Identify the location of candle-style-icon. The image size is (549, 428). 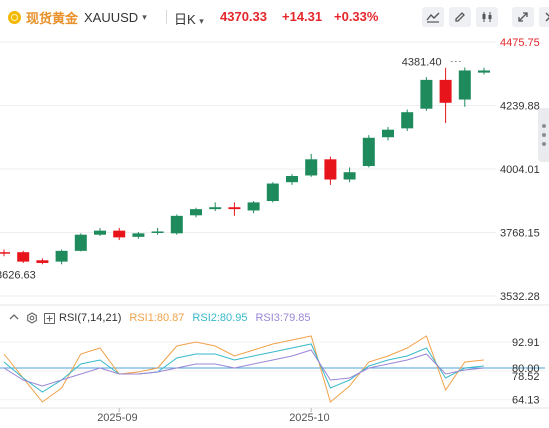
(487, 17).